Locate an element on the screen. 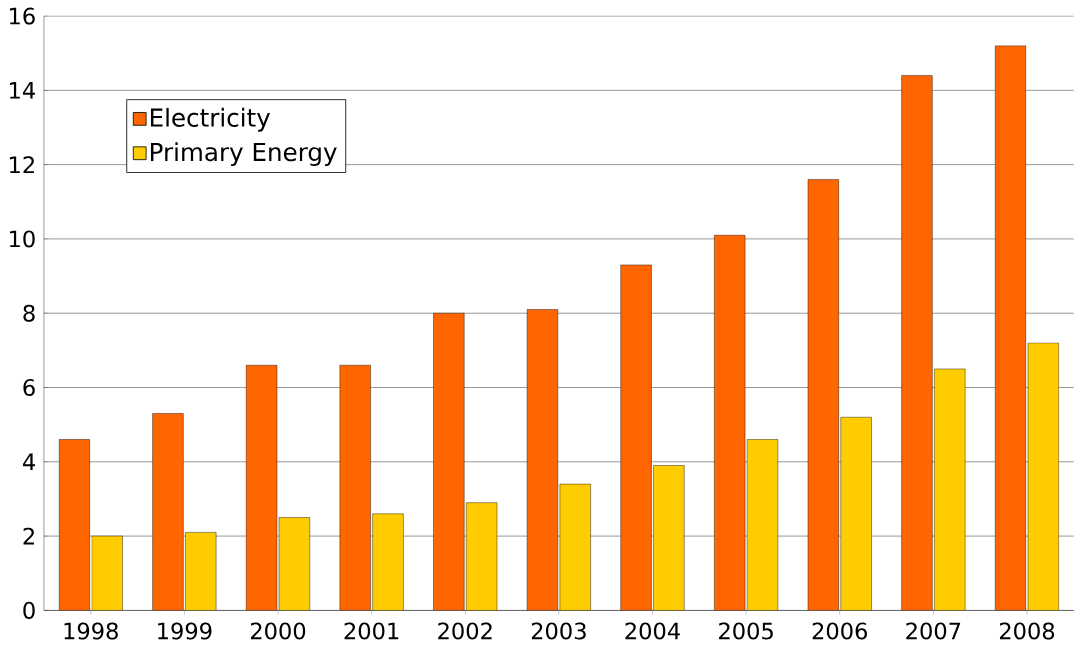 The height and width of the screenshot is (647, 1074). y-tick-label: 8 is located at coordinates (29, 313).